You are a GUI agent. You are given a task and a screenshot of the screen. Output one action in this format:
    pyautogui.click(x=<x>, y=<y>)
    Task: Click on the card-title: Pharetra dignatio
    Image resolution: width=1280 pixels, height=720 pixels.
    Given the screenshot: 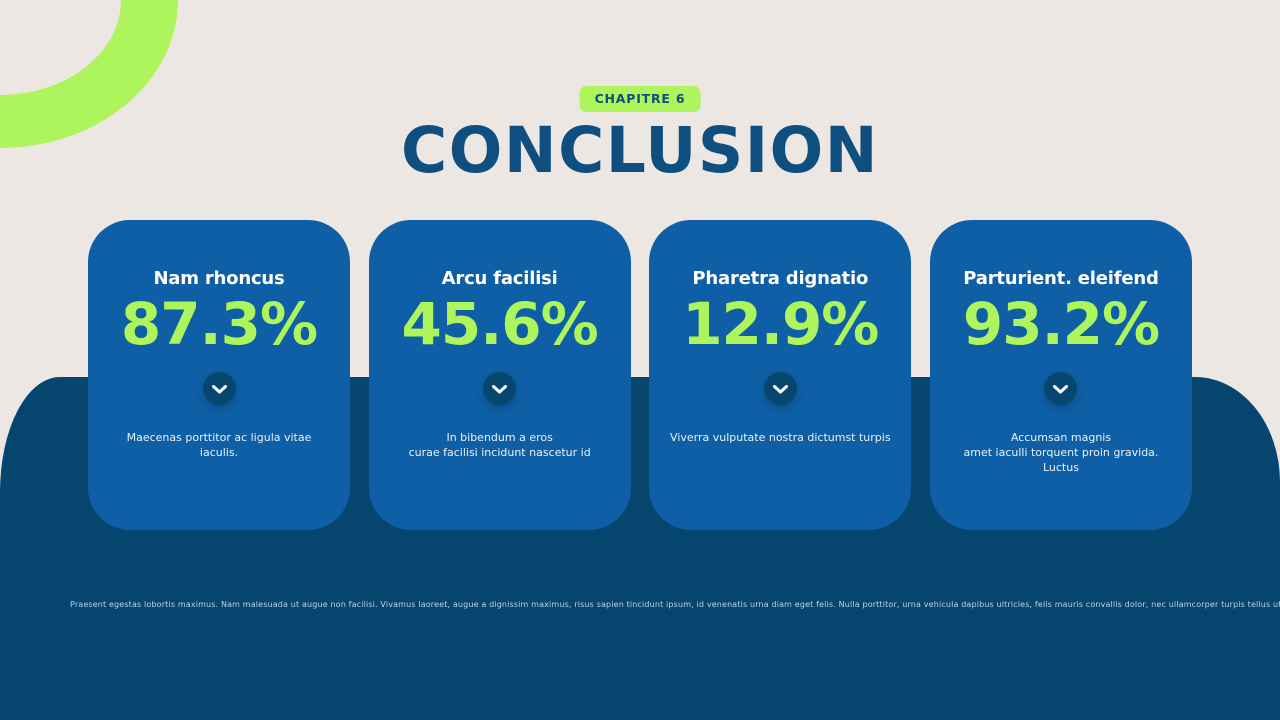 What is the action you would take?
    pyautogui.click(x=780, y=278)
    